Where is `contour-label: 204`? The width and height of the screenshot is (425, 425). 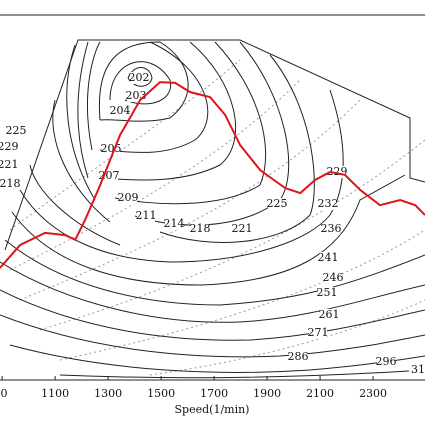 contour-label: 204 is located at coordinates (120, 110).